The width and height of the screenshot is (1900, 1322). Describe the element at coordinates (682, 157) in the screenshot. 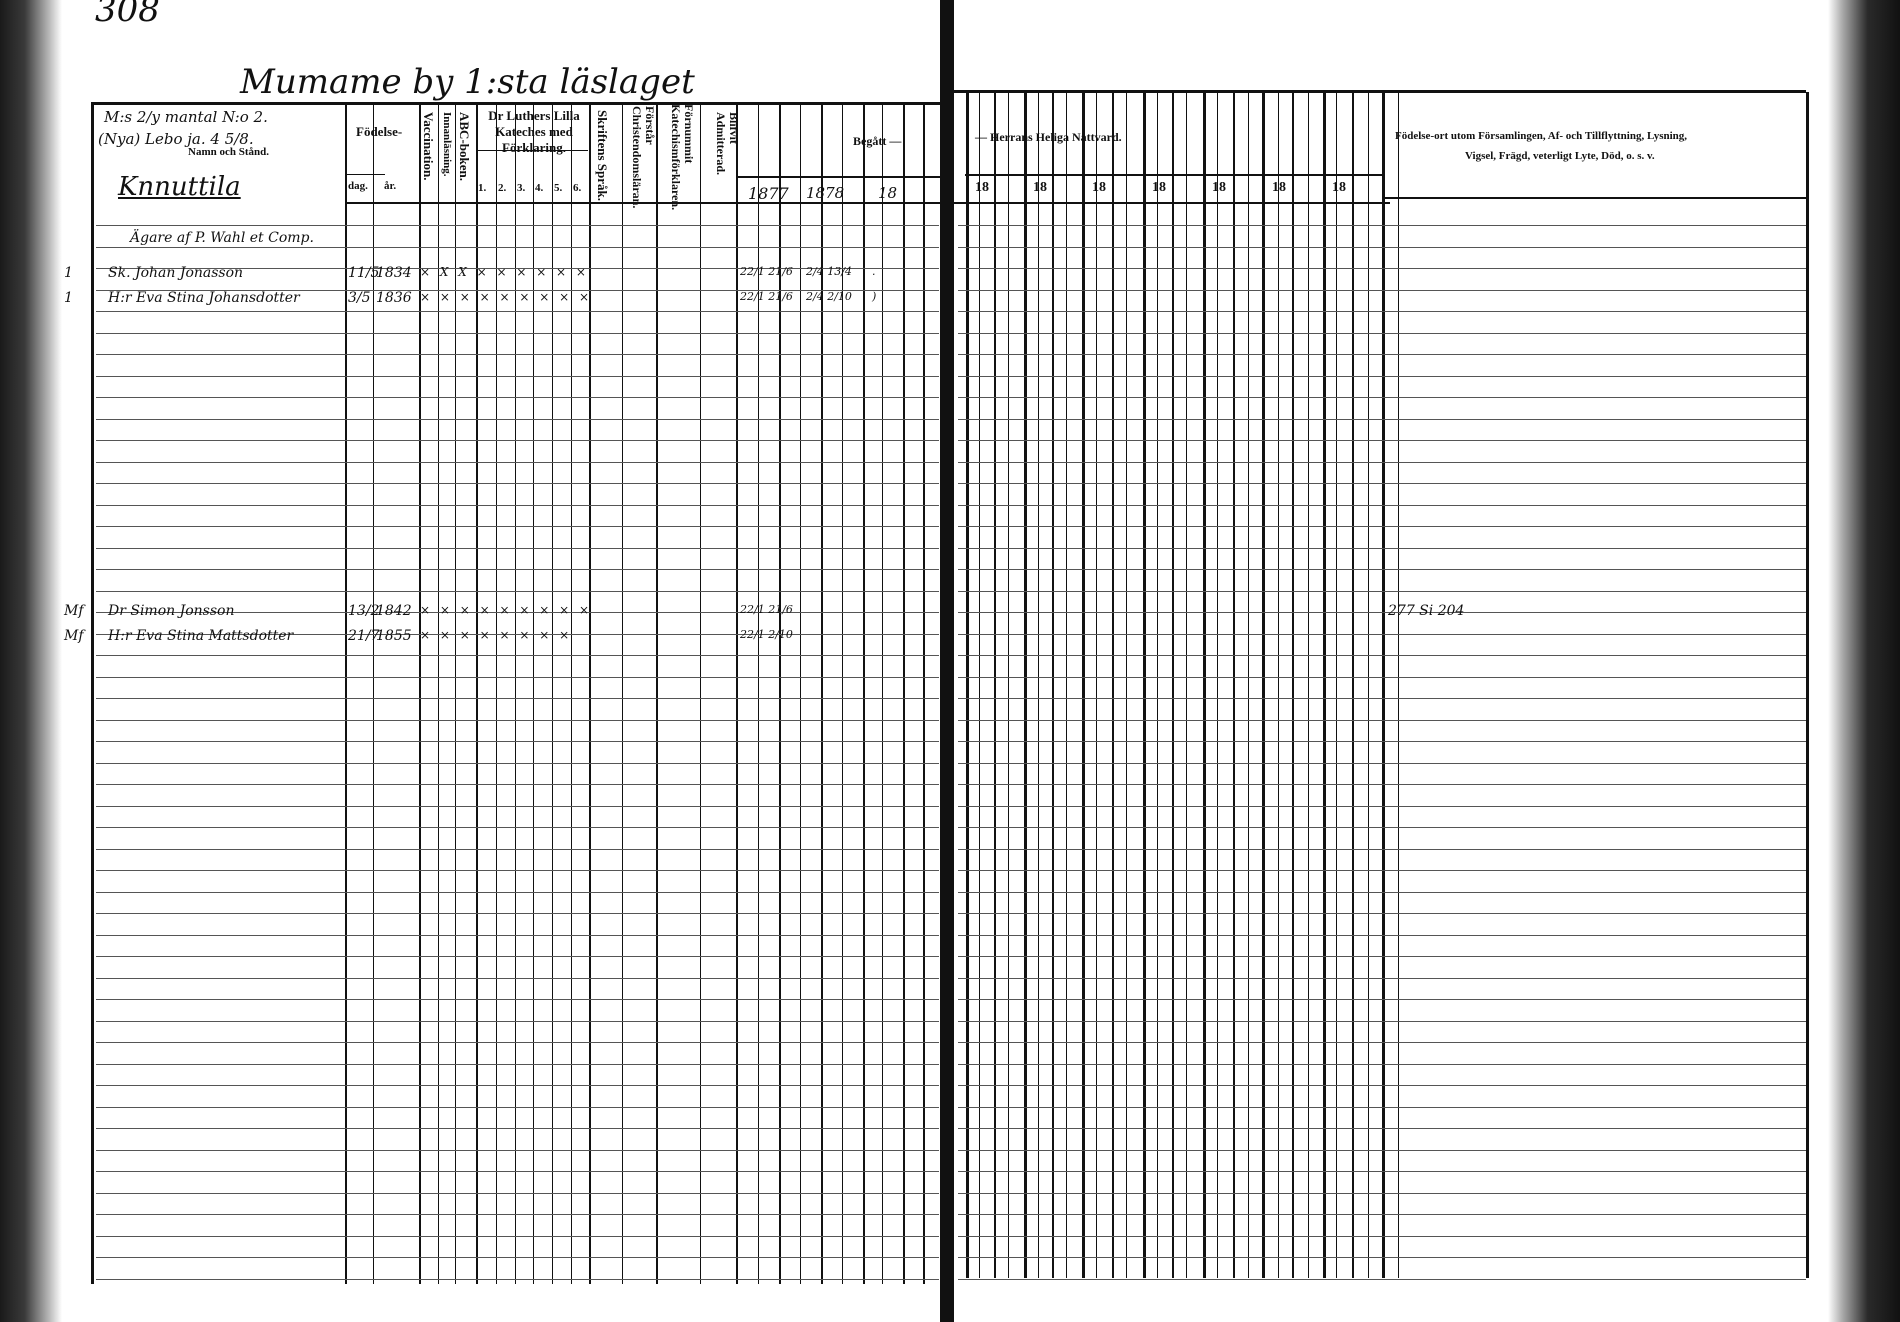

I see `catechism-explanation-header: Förnummit Katechismförklaren.` at that location.